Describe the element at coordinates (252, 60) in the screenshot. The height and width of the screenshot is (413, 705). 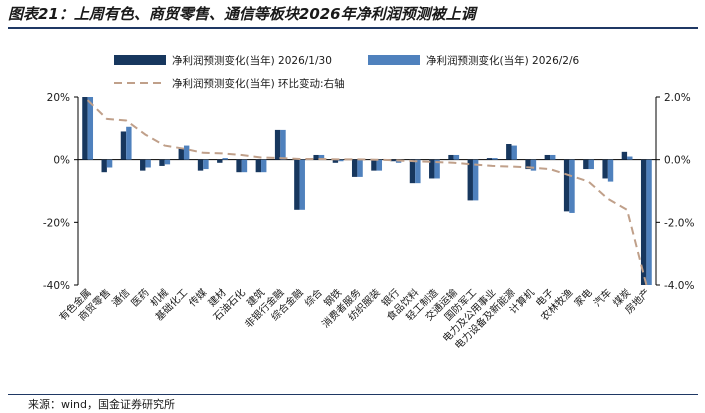
I see `legend-label-series1: 净利润预测变化(当年) 2026/1/30` at that location.